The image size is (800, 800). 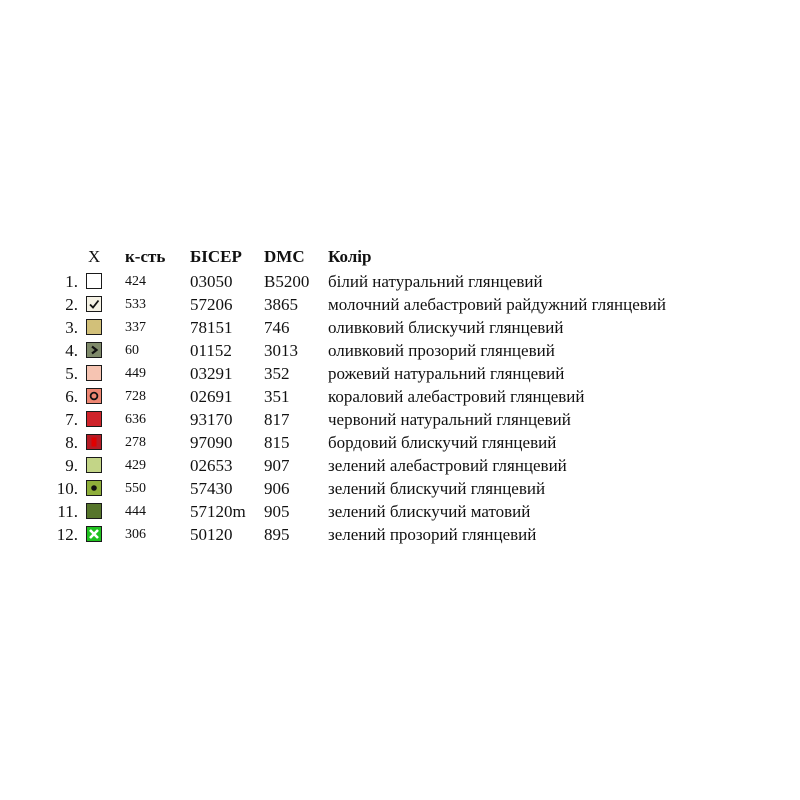 What do you see at coordinates (446, 327) in the screenshot?
I see `color-name: оливковий блискучий глянцевий` at bounding box center [446, 327].